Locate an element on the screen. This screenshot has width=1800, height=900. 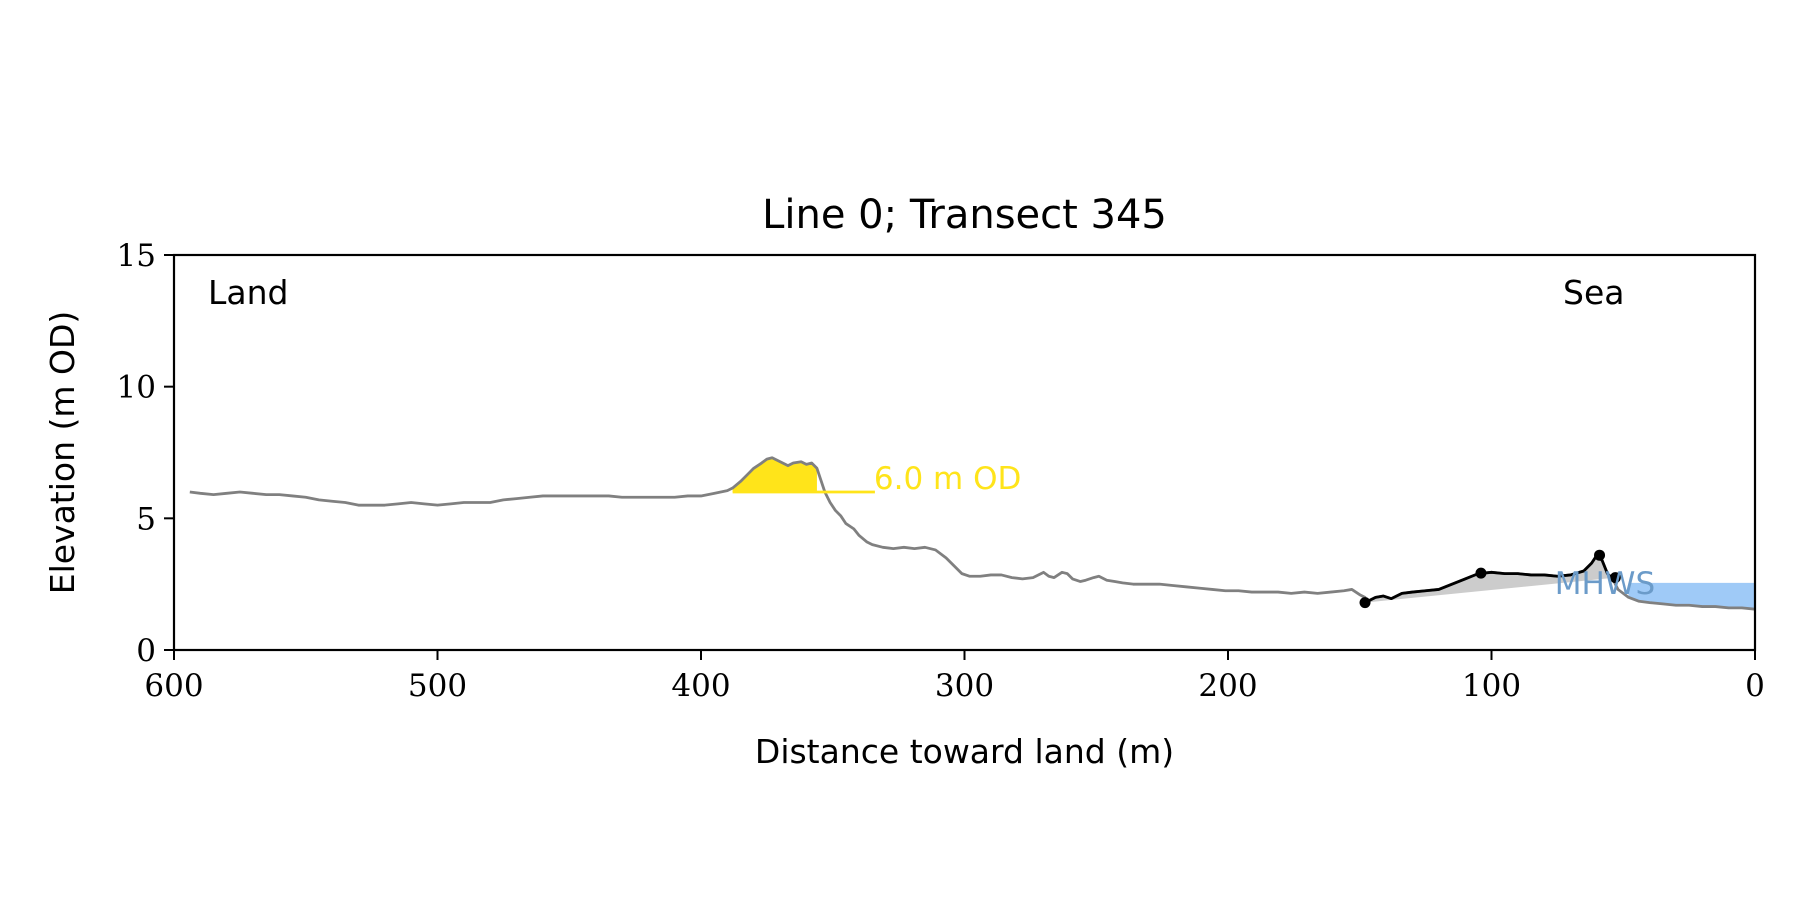
beach-profile-line is located at coordinates (1489, 578).